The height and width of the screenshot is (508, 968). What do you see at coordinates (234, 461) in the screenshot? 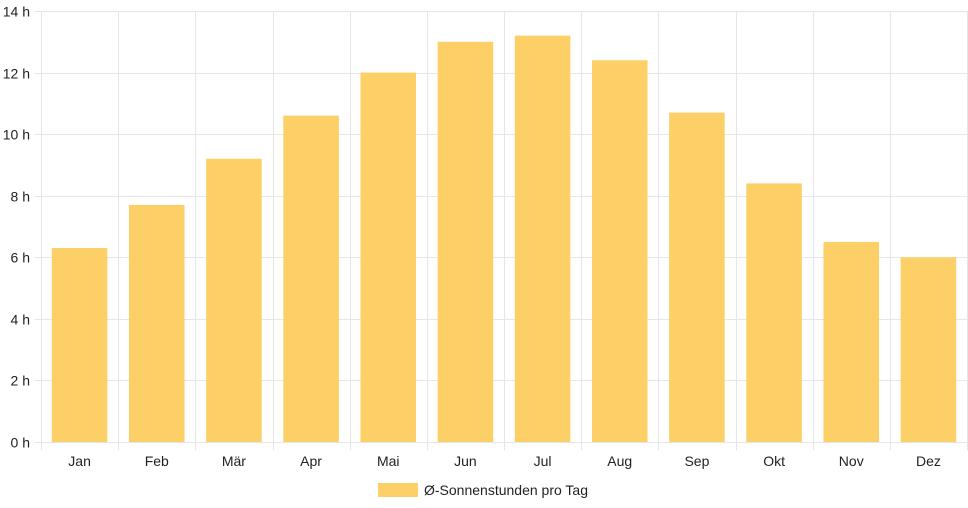
I see `x-tick-label: Mär` at bounding box center [234, 461].